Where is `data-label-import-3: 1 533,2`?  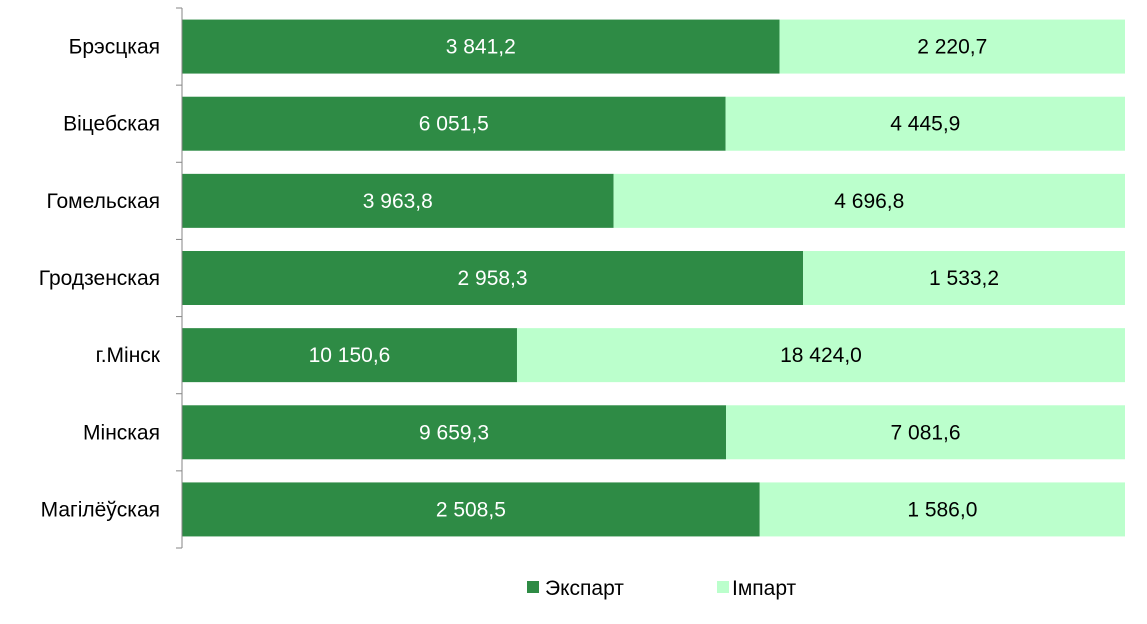
data-label-import-3: 1 533,2 is located at coordinates (964, 278).